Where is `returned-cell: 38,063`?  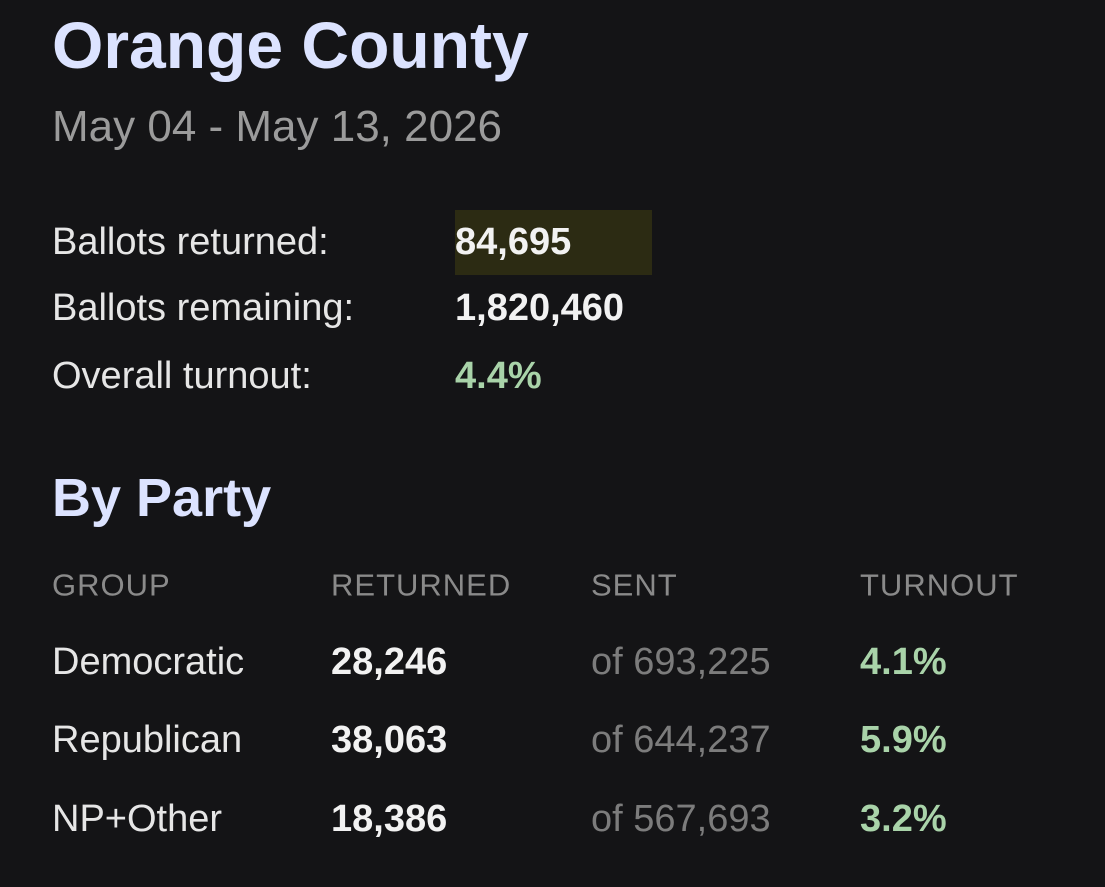
returned-cell: 38,063 is located at coordinates (389, 740).